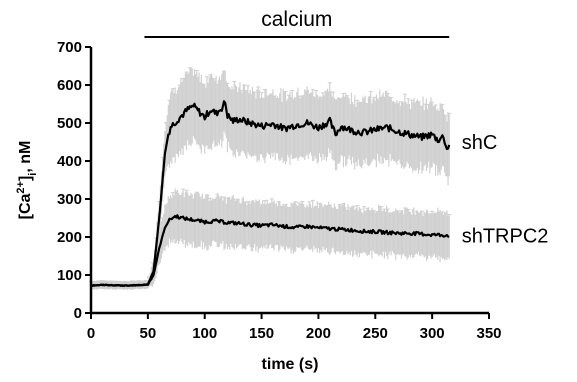 Image resolution: width=577 pixels, height=382 pixels. What do you see at coordinates (21, 187) in the screenshot?
I see `y-title-sup: 2+` at bounding box center [21, 187].